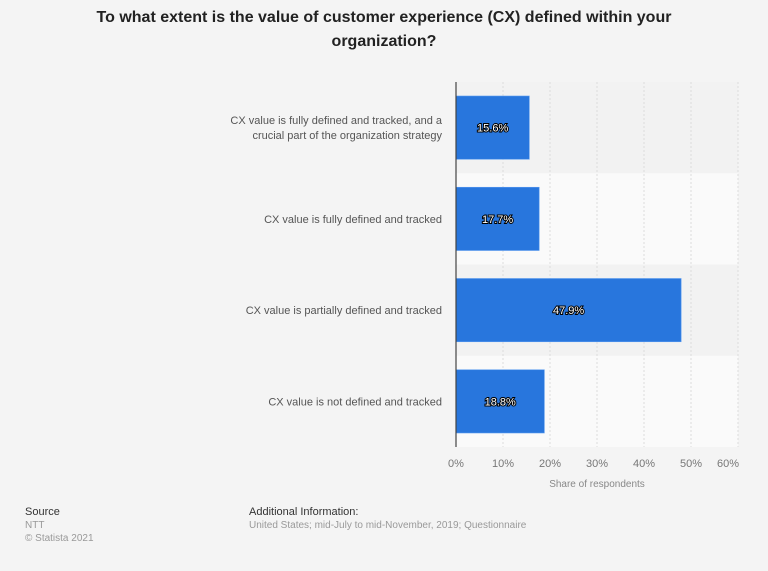  Describe the element at coordinates (503, 464) in the screenshot. I see `x-tick-label: 10%` at that location.